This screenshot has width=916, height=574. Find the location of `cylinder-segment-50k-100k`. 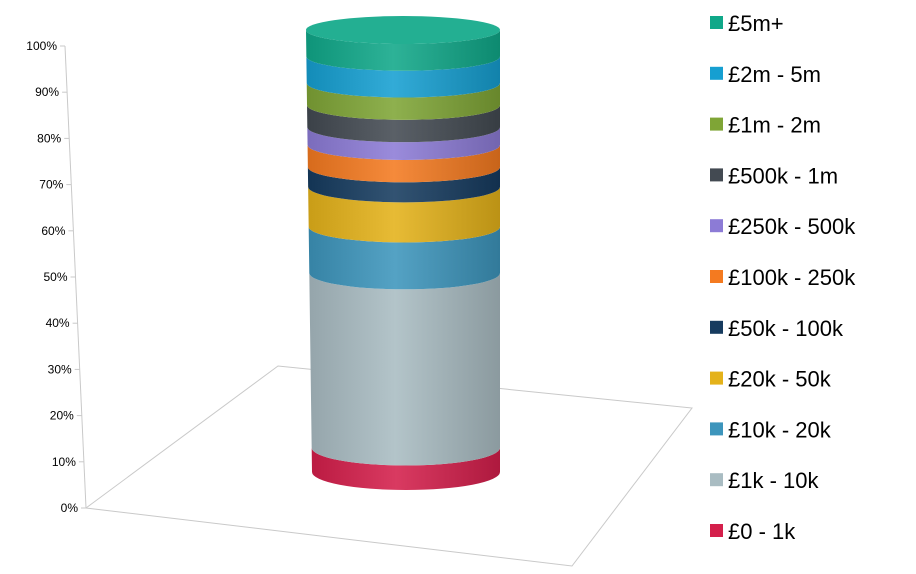

cylinder-segment-50k-100k is located at coordinates (403, 185).